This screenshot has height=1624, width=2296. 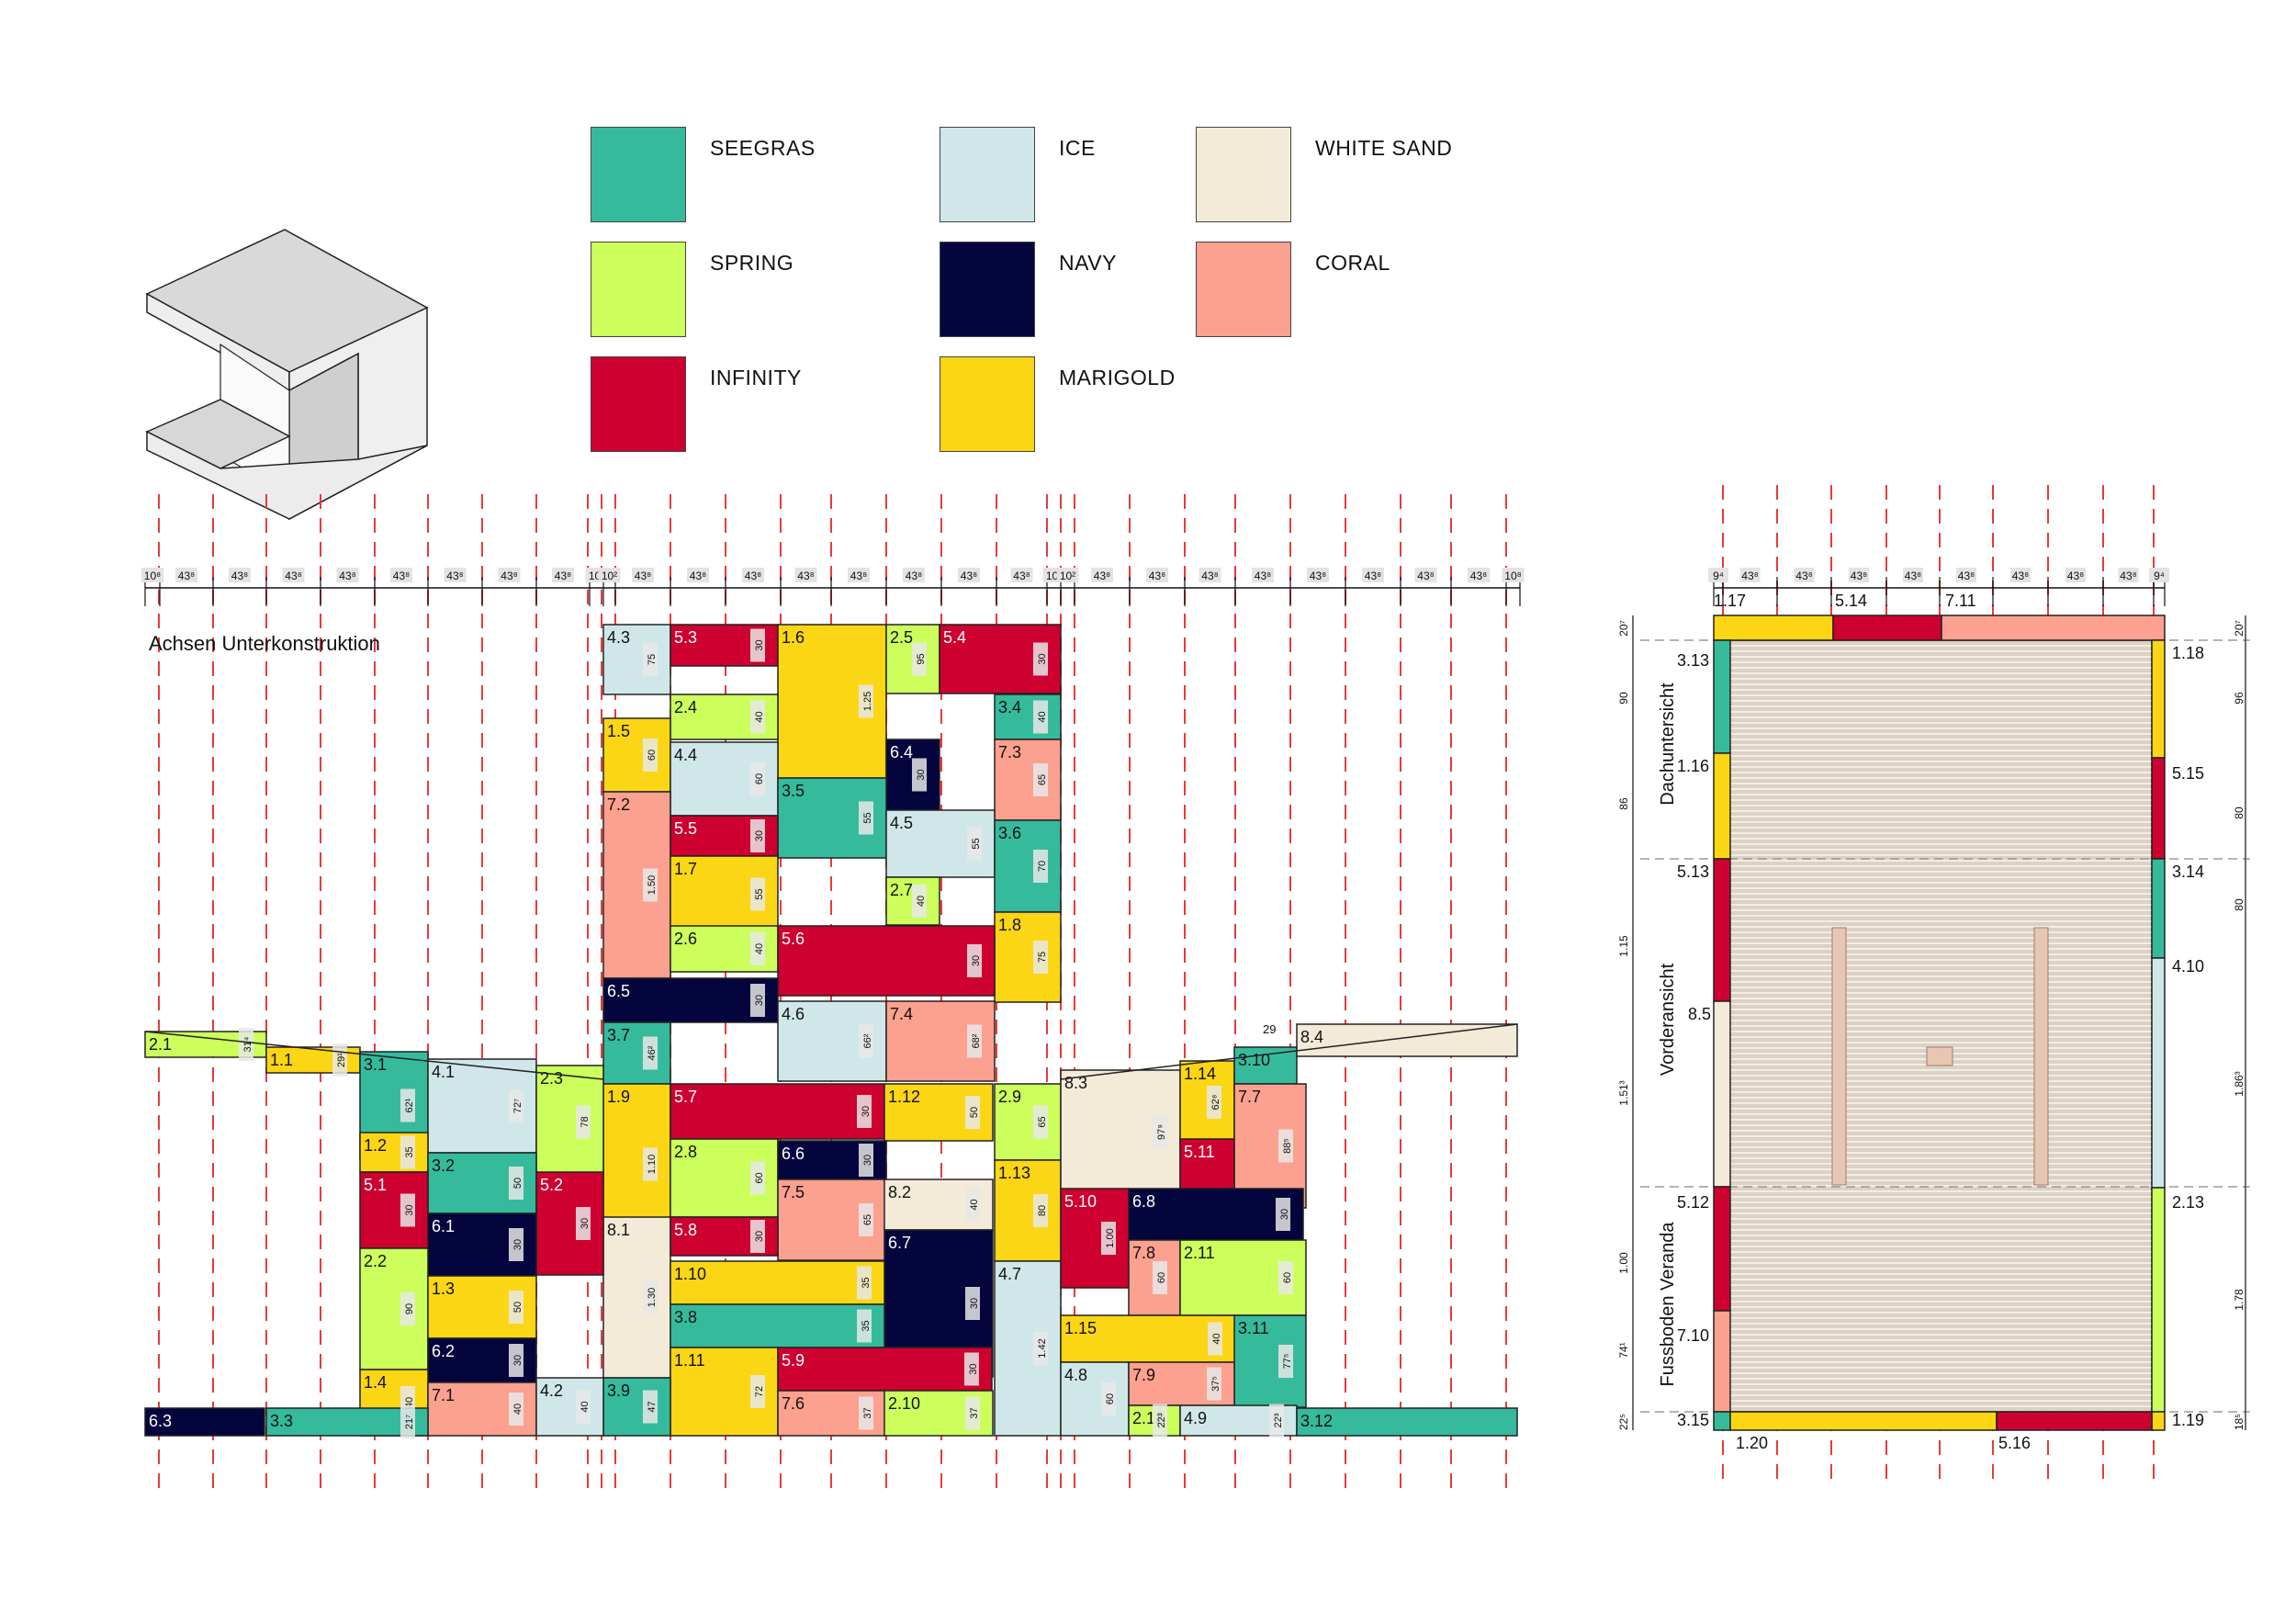 What do you see at coordinates (752, 263) in the screenshot?
I see `legend-label: SPRING` at bounding box center [752, 263].